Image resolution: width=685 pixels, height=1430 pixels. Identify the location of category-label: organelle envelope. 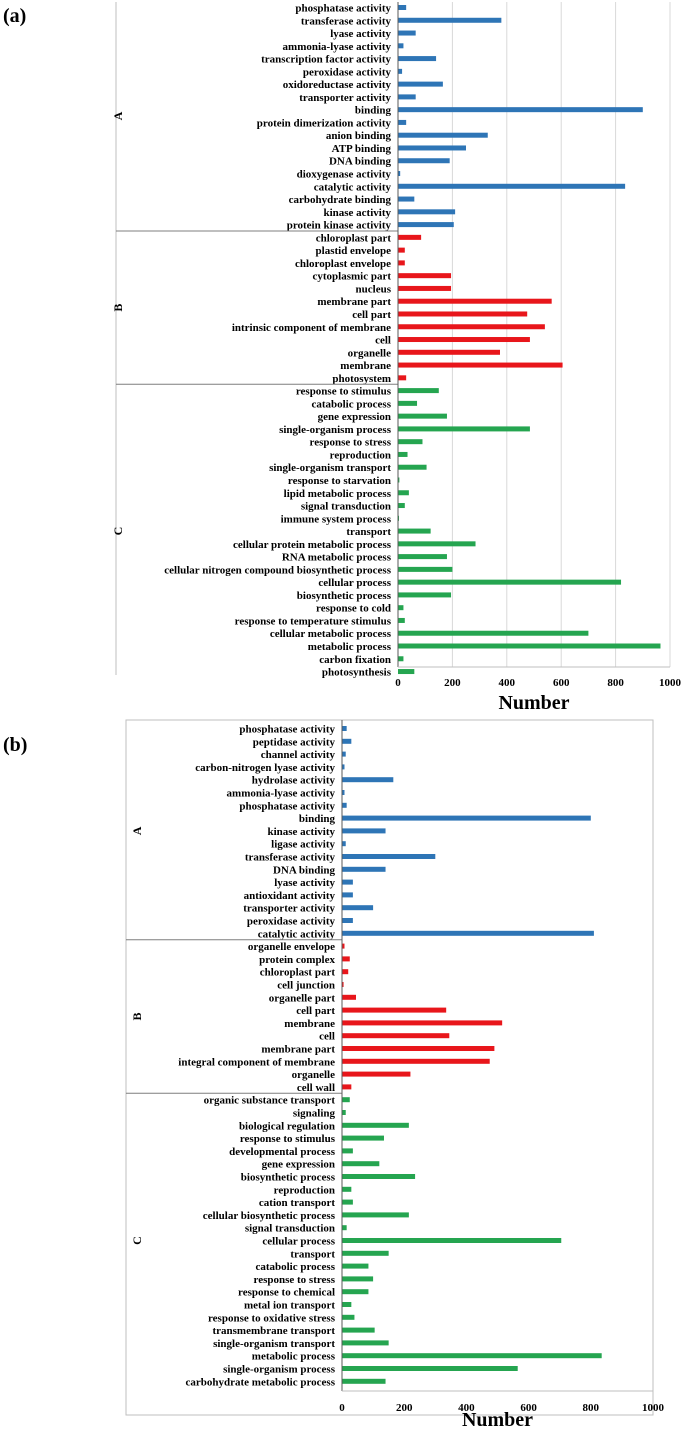
(291, 947).